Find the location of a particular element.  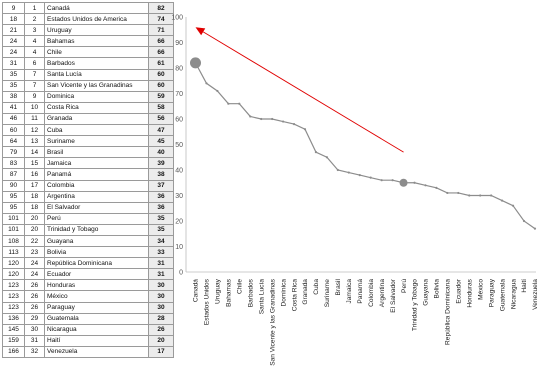

table-row: 123 26 Honduras 30 is located at coordinates (88, 285).